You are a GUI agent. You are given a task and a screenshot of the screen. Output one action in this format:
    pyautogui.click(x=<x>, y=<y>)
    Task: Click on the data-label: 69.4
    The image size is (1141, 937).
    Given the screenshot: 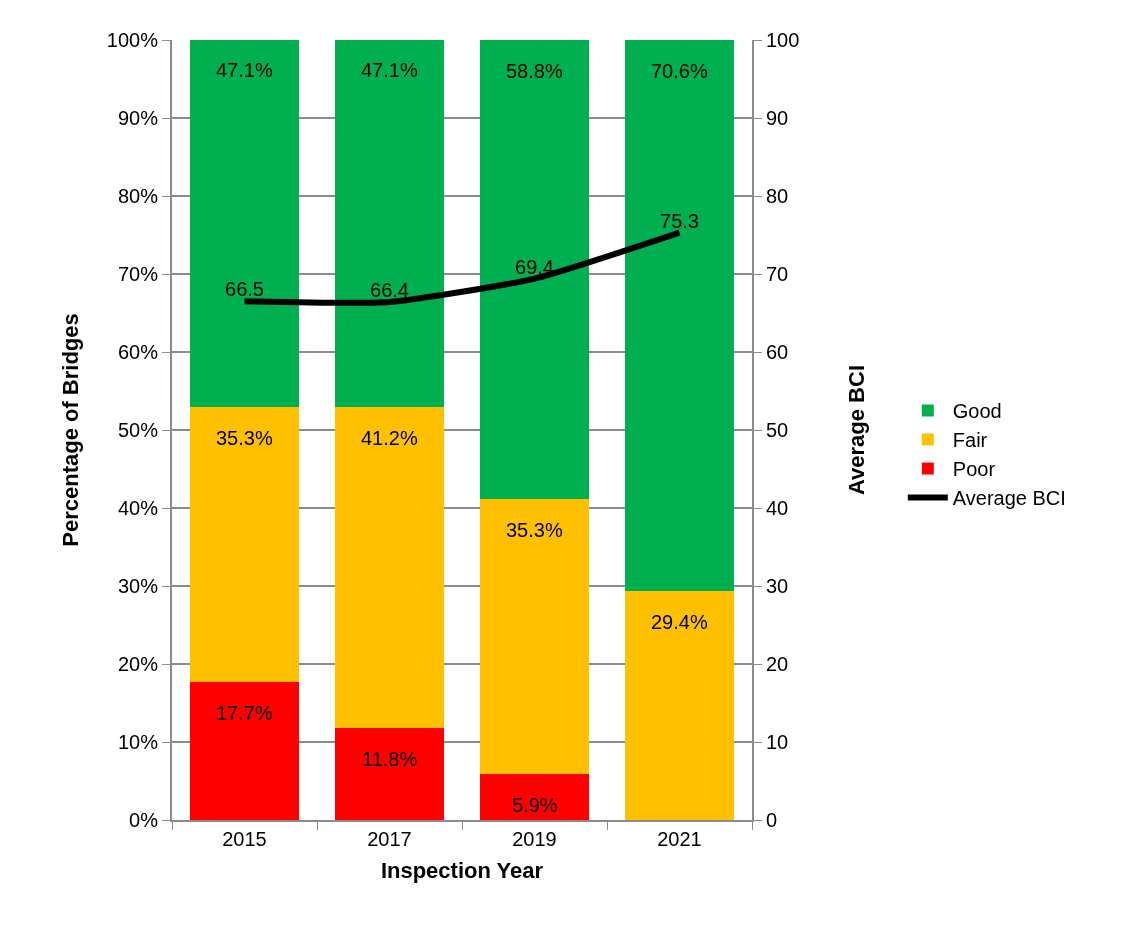 What is the action you would take?
    pyautogui.click(x=534, y=266)
    